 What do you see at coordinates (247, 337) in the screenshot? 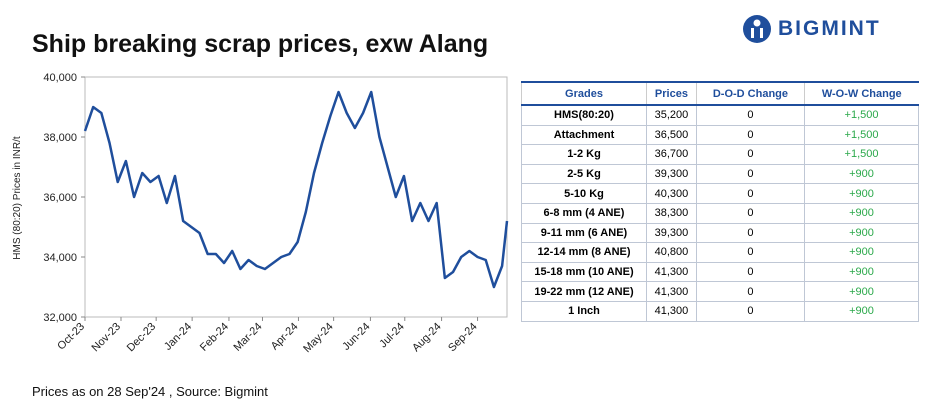
I see `x-tick-label: Mar-24` at bounding box center [247, 337].